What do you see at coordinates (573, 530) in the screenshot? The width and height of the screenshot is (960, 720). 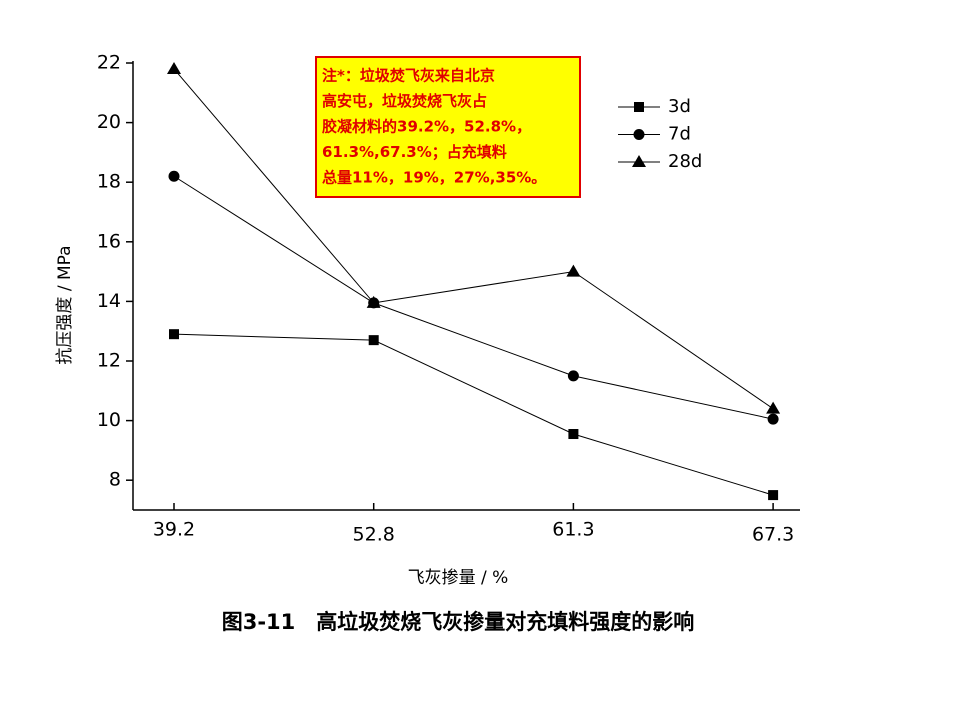 I see `x-tick-label: 61.3` at bounding box center [573, 530].